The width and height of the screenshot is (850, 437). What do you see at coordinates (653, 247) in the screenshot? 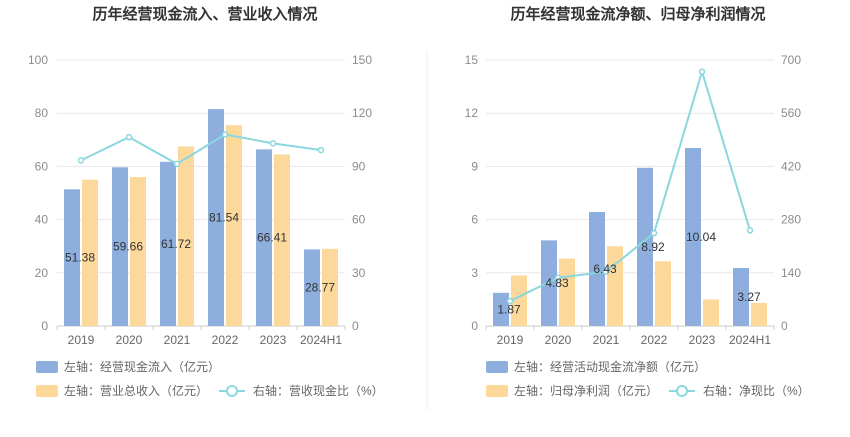
I see `bar-data-label: 8.92` at bounding box center [653, 247].